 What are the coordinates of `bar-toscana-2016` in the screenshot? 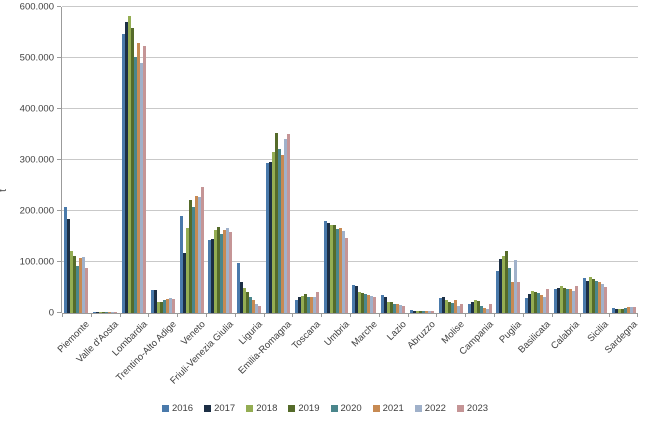 It's located at (296, 306).